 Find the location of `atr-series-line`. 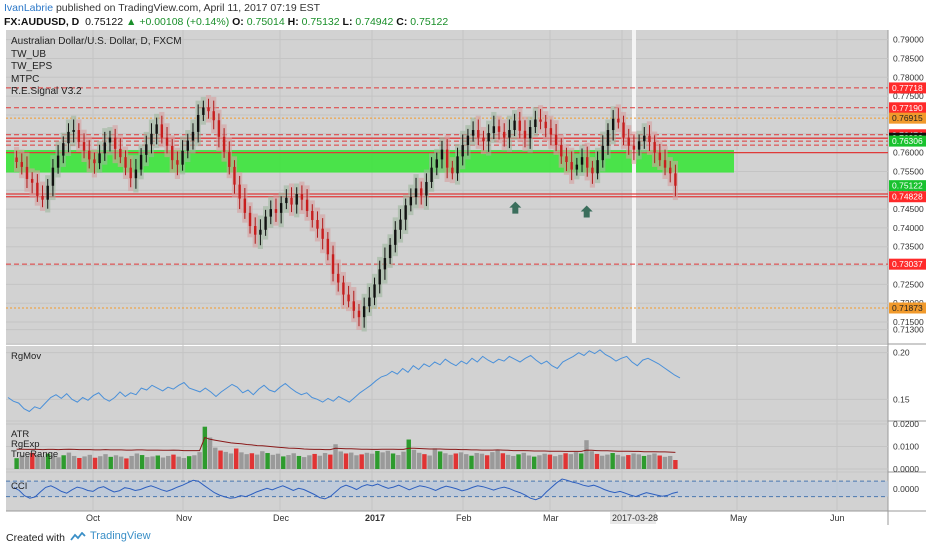

atr-series-line is located at coordinates (346, 444).